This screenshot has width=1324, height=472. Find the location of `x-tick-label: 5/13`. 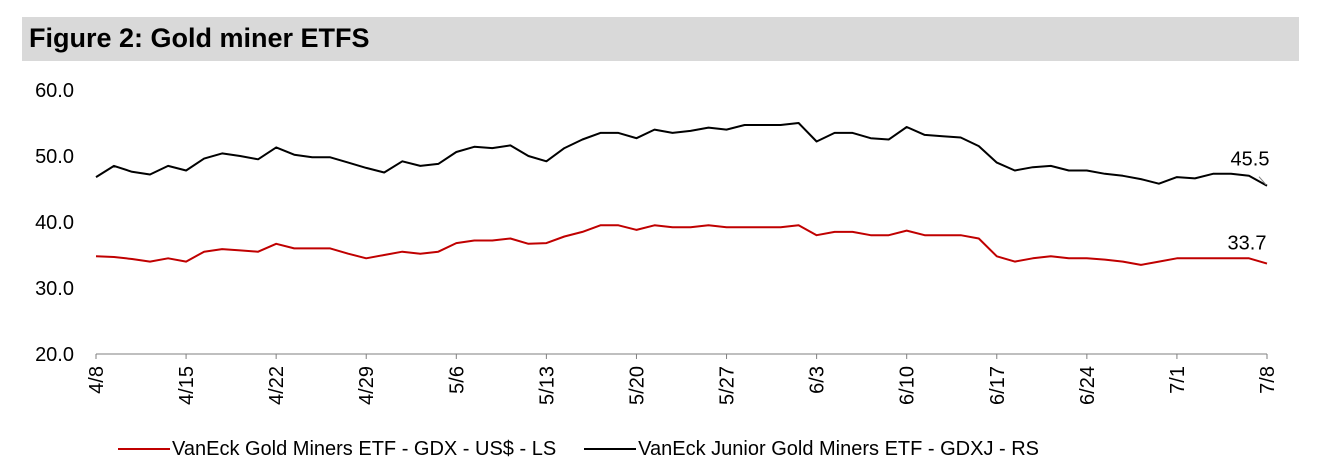

x-tick-label: 5/13 is located at coordinates (547, 385).